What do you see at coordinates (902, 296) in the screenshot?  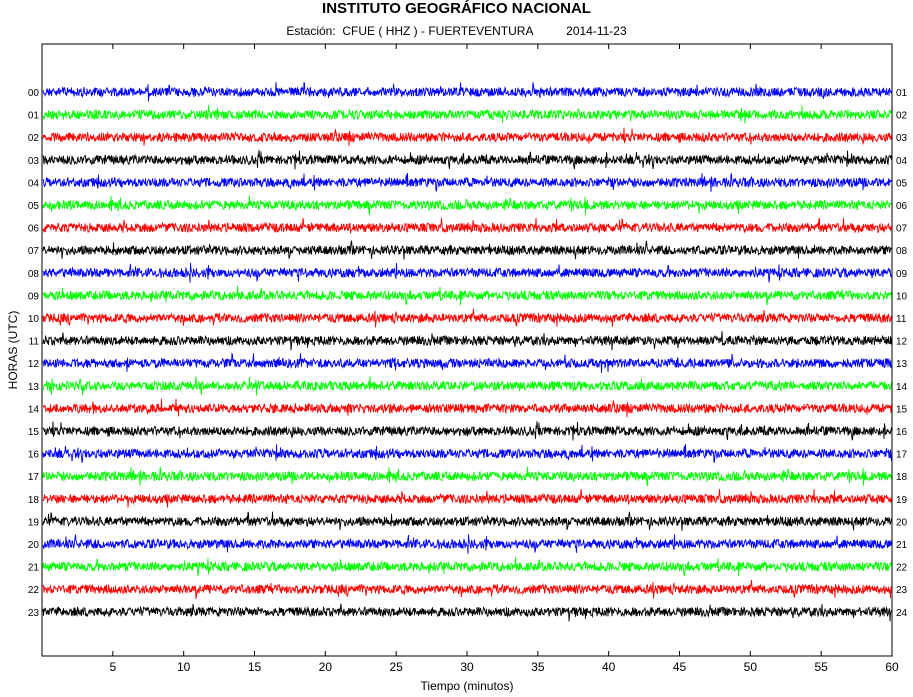 I see `hour-label-right: 10` at bounding box center [902, 296].